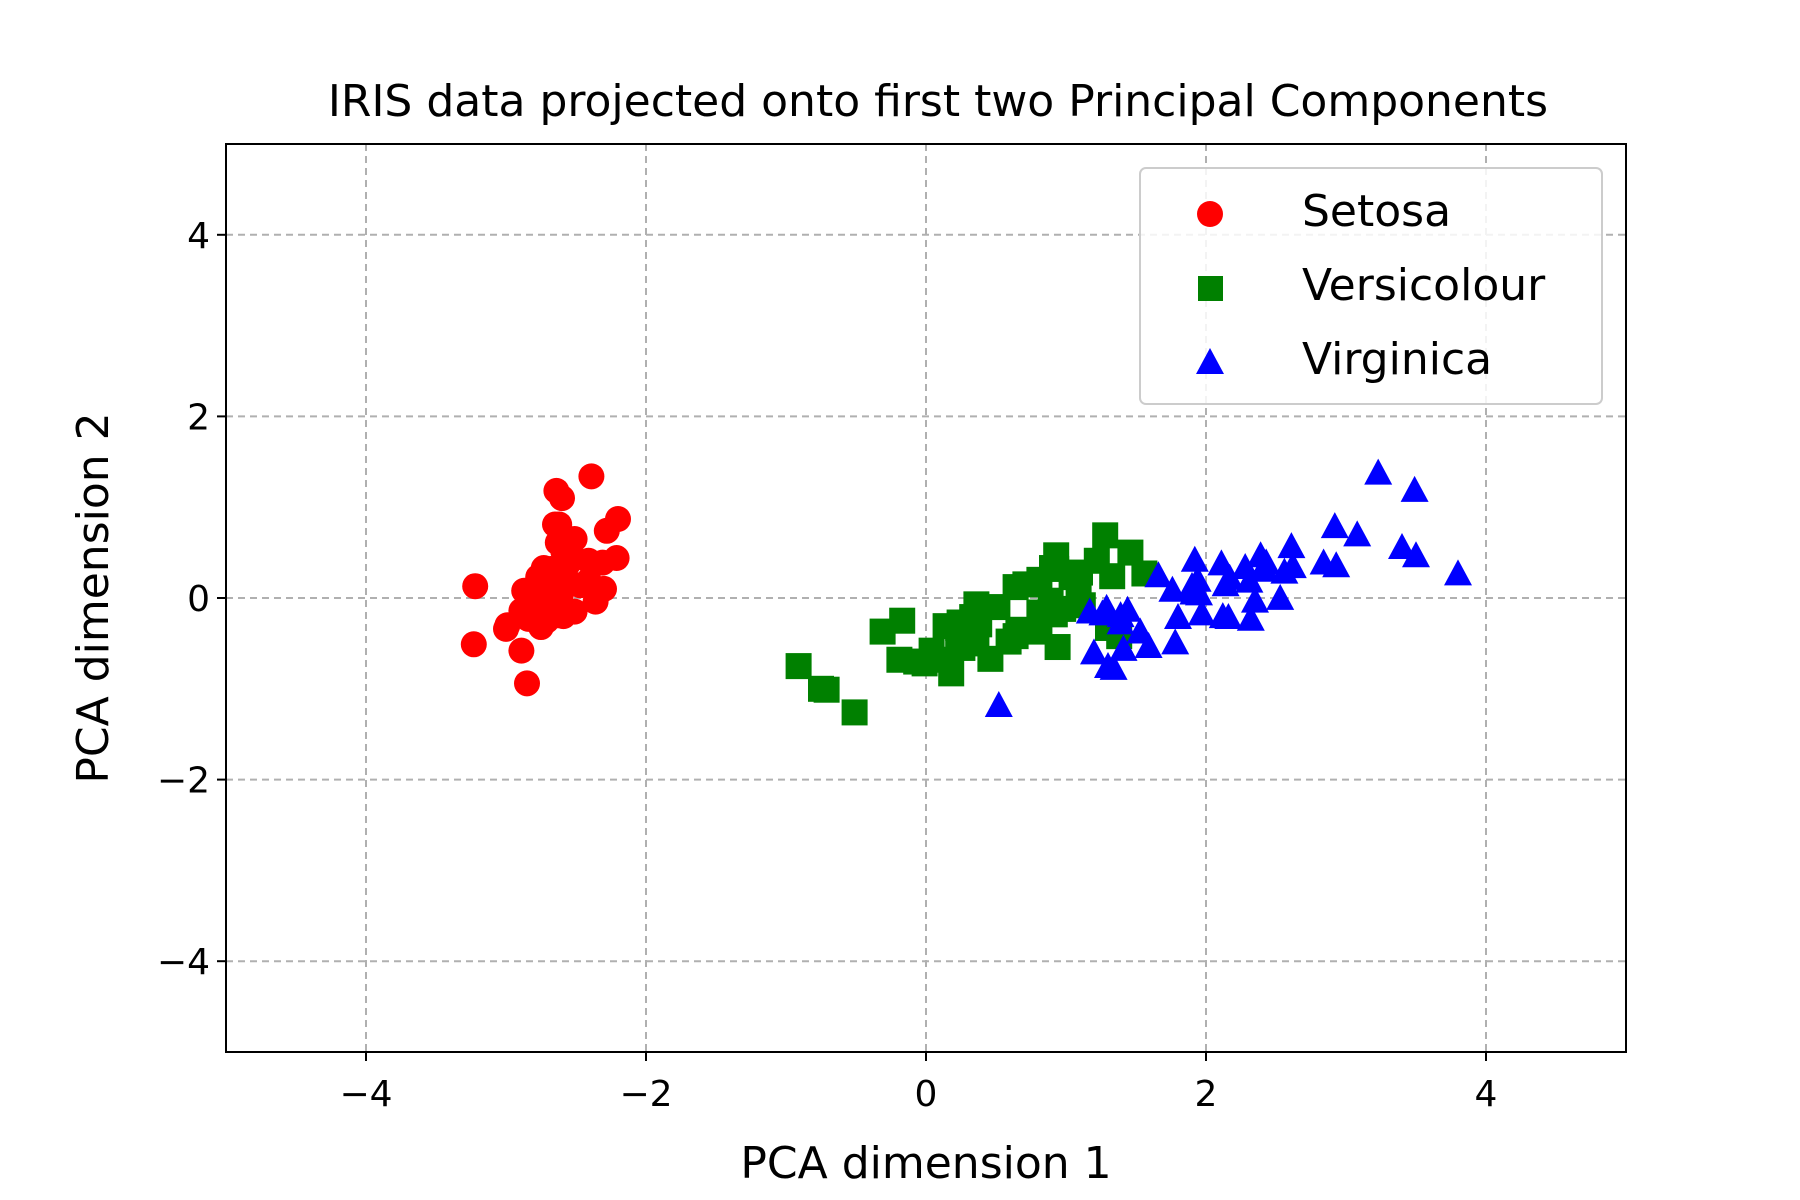 This screenshot has width=1800, height=1200. What do you see at coordinates (1397, 359) in the screenshot?
I see `legend-label-virginica: Virginica` at bounding box center [1397, 359].